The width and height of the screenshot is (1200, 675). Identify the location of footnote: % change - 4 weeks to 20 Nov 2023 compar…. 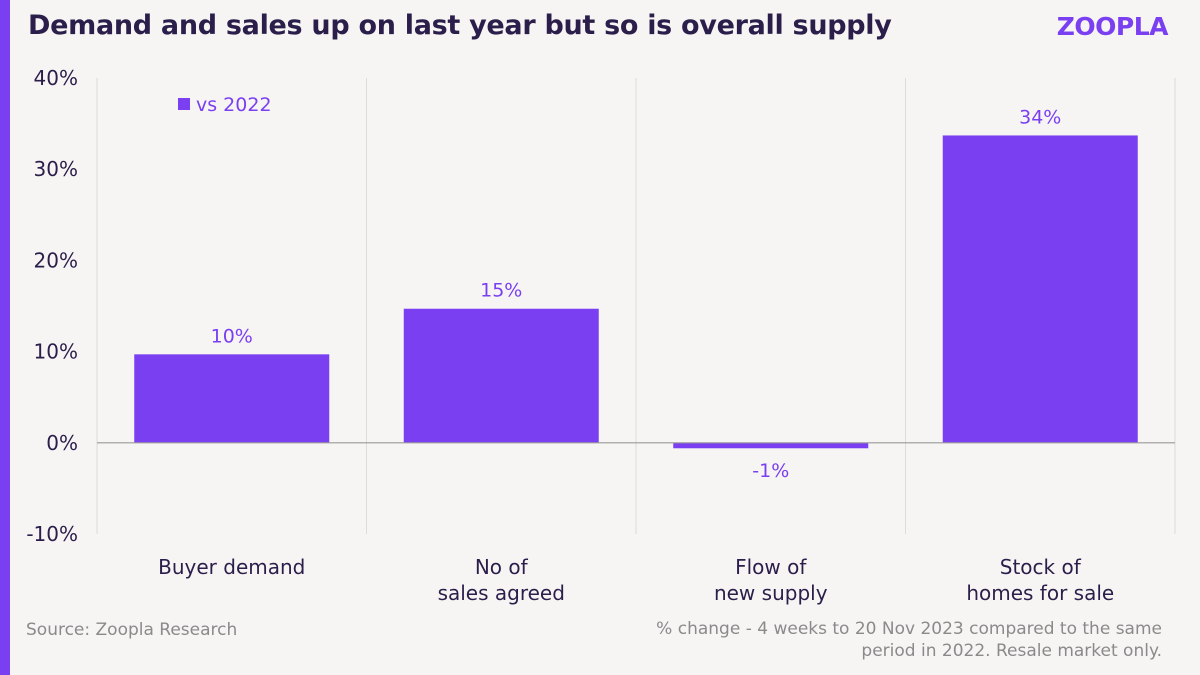
(909, 640).